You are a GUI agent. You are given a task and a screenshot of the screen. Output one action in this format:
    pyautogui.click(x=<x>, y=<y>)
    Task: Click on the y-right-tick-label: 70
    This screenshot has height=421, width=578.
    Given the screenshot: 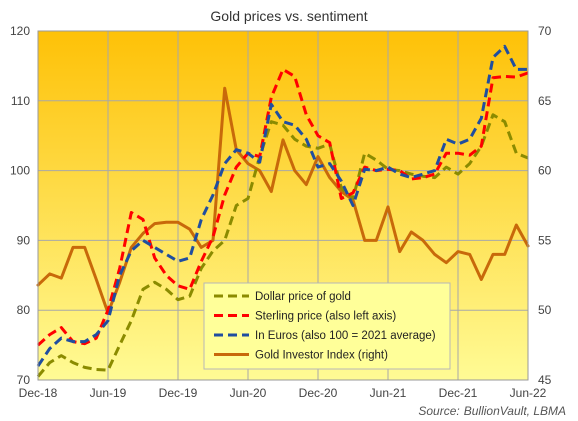 What is the action you would take?
    pyautogui.click(x=545, y=31)
    